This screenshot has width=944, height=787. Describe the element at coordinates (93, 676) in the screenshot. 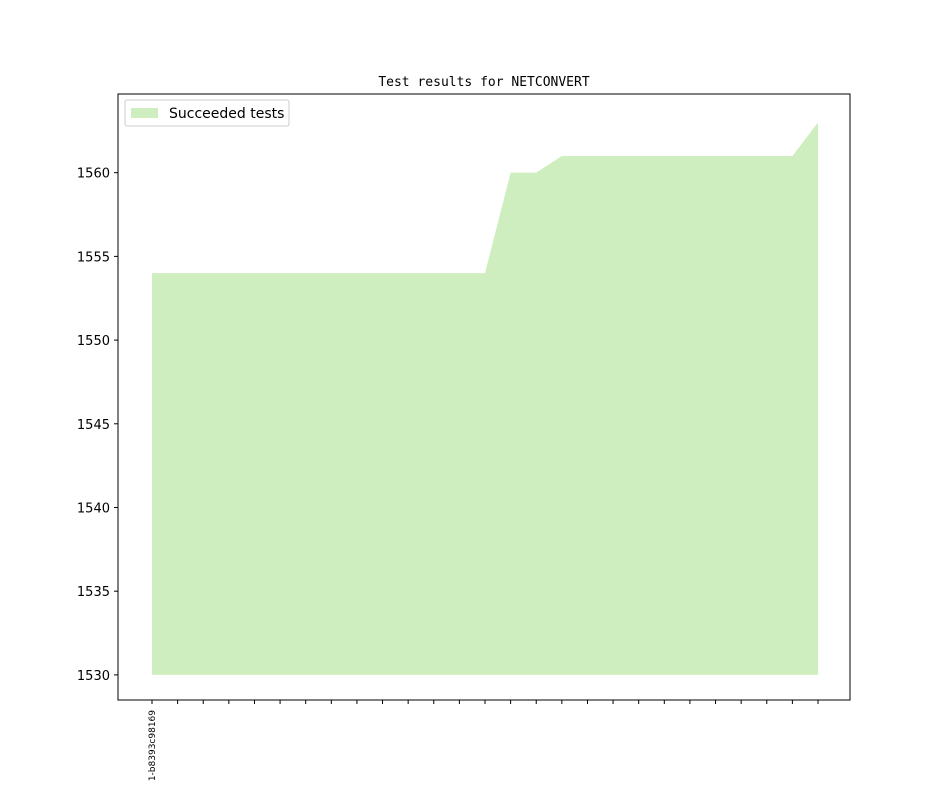

I see `y-tick-label: 1530` at that location.